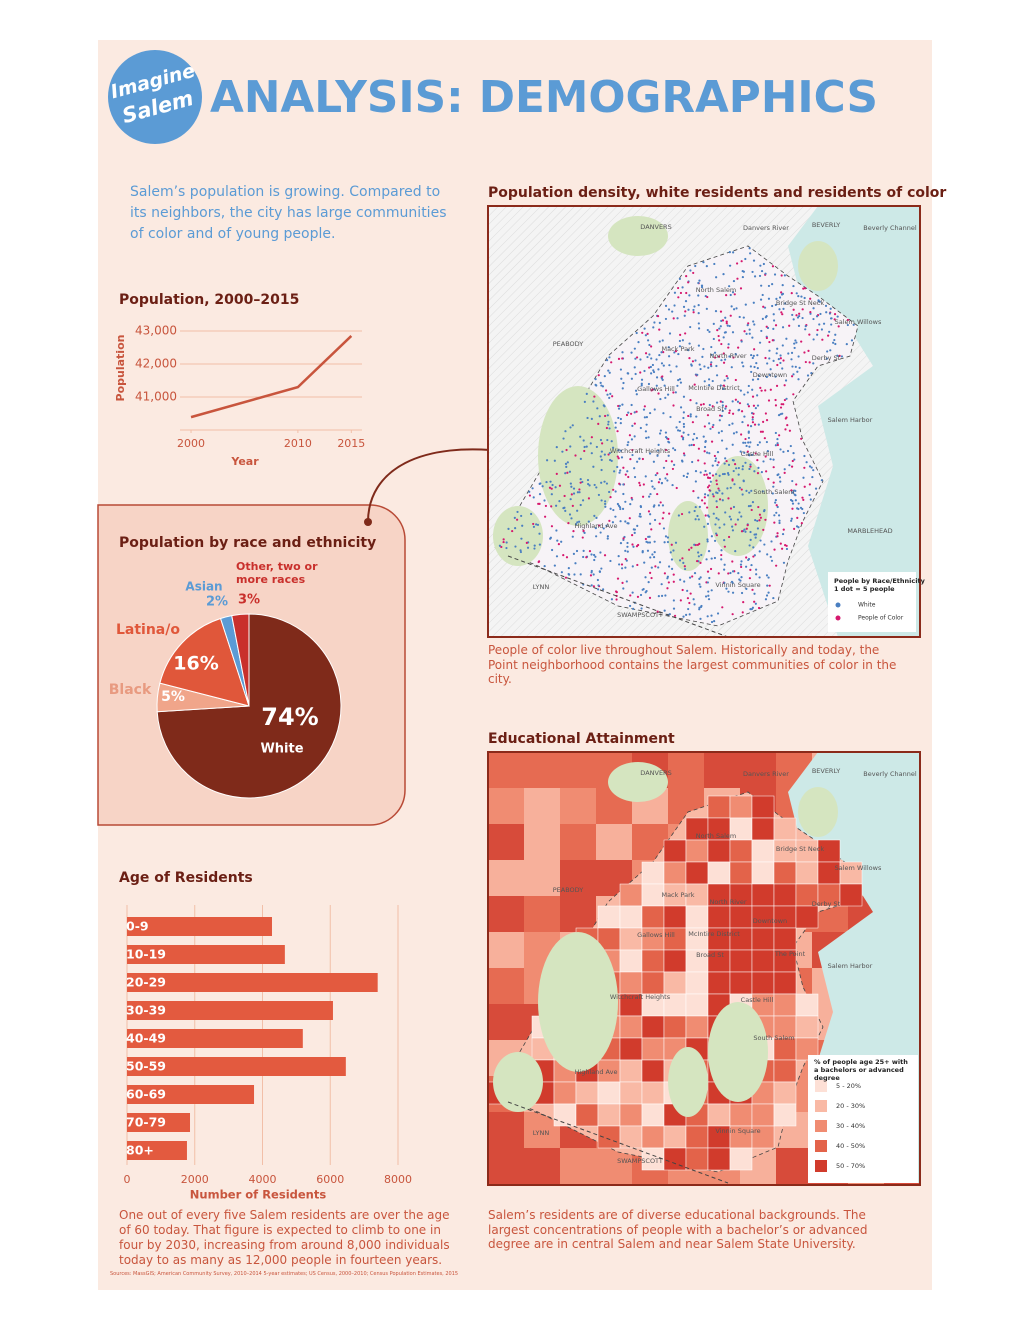 The height and width of the screenshot is (1320, 1020). What do you see at coordinates (838, 605) in the screenshot?
I see `legend-swatch` at bounding box center [838, 605].